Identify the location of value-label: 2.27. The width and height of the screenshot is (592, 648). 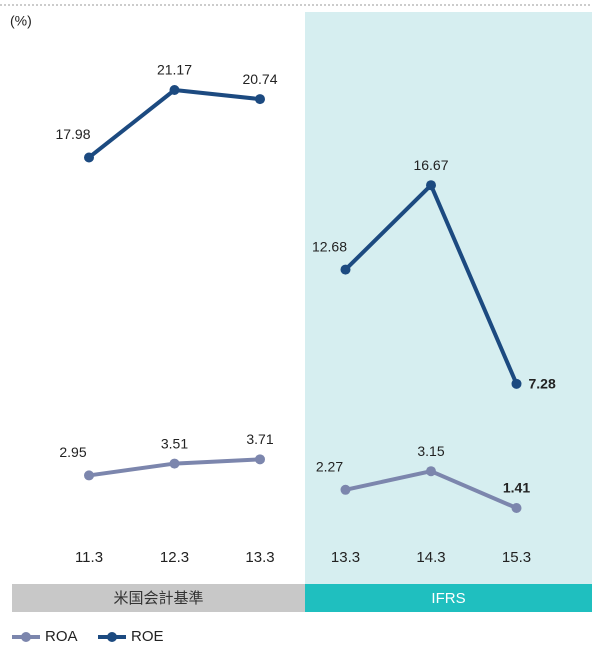
(329, 467).